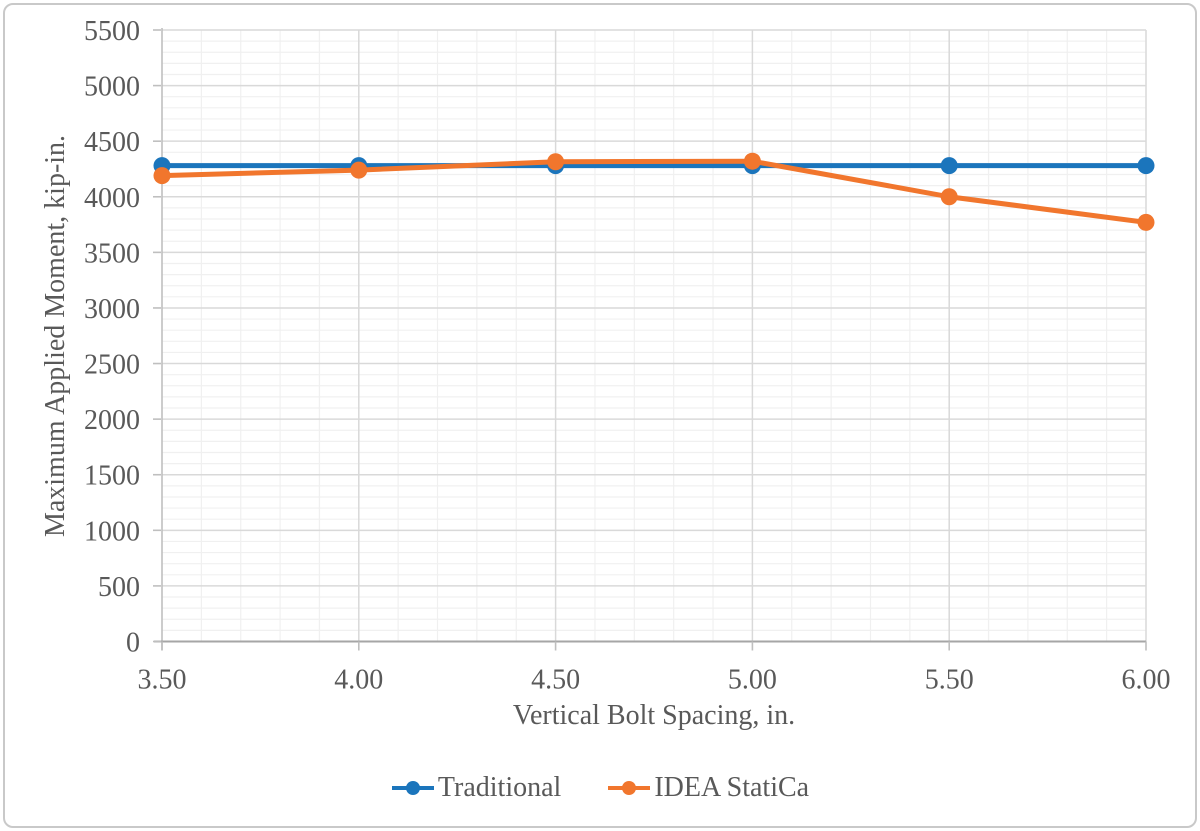  I want to click on y-tick-label-500: 500, so click(119, 587).